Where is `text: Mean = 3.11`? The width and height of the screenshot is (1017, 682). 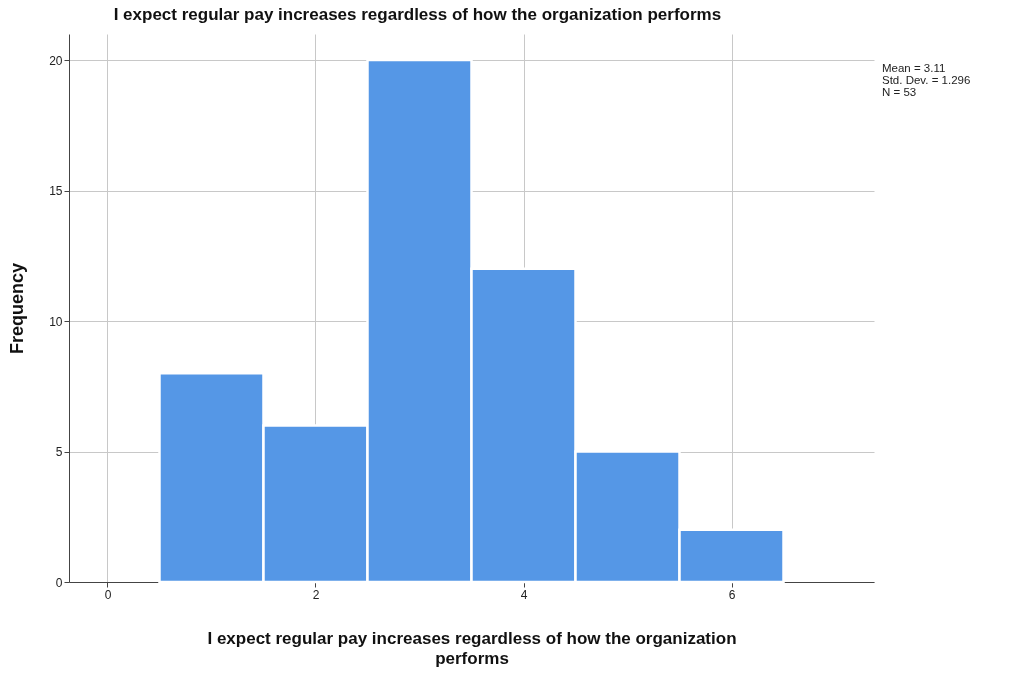
text: Mean = 3.11 is located at coordinates (914, 68).